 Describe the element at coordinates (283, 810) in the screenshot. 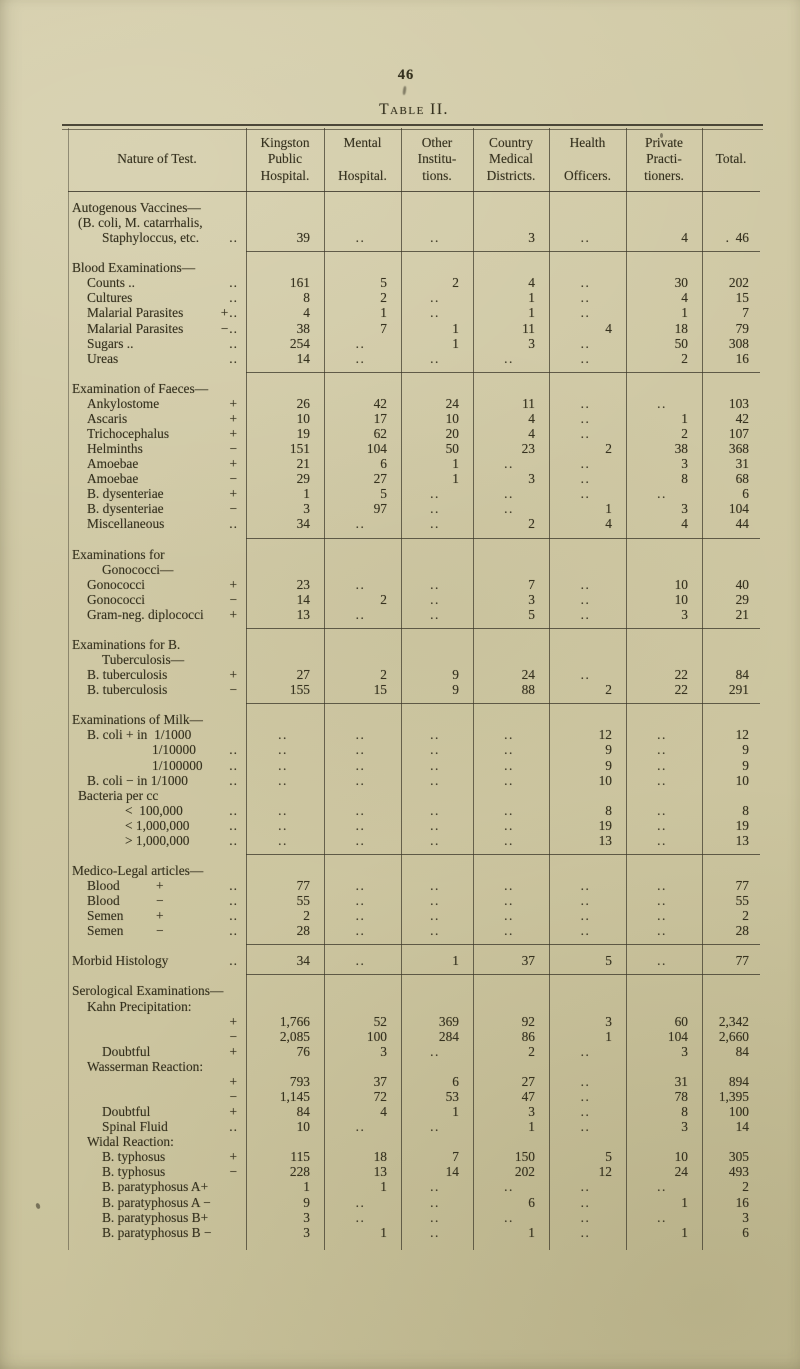

I see `cell-kingston: ..` at that location.